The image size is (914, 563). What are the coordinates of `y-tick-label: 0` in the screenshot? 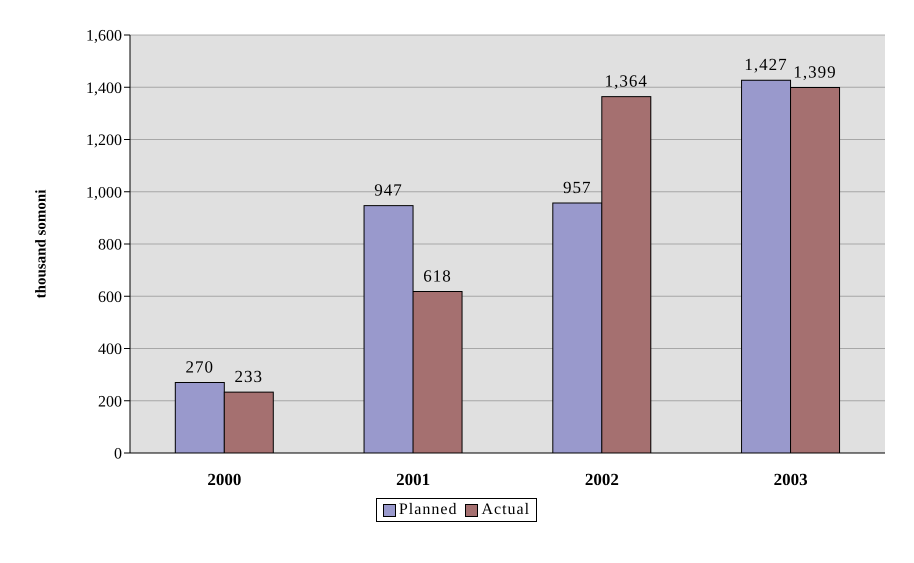 It's located at (118, 454).